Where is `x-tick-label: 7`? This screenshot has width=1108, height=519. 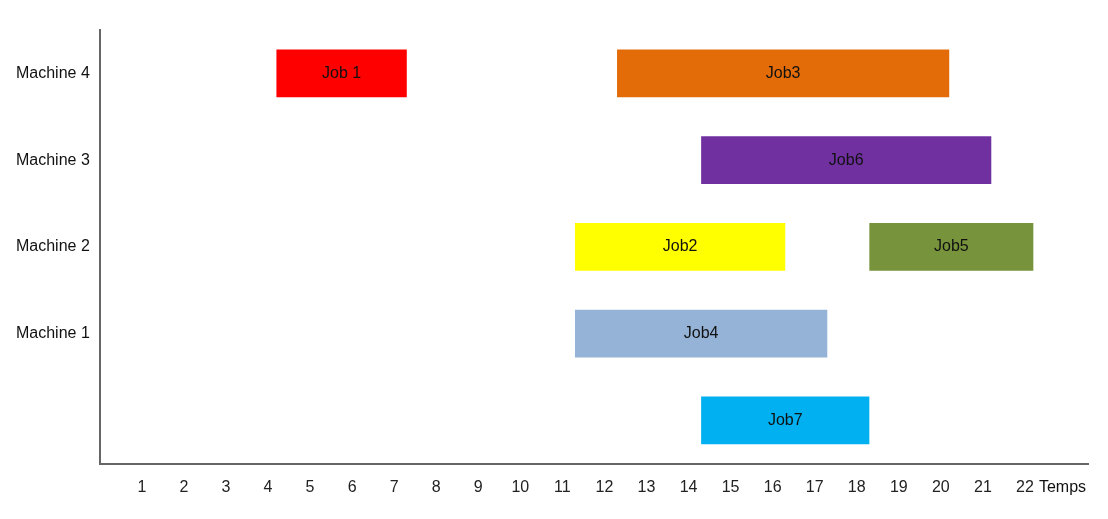 x-tick-label: 7 is located at coordinates (394, 486).